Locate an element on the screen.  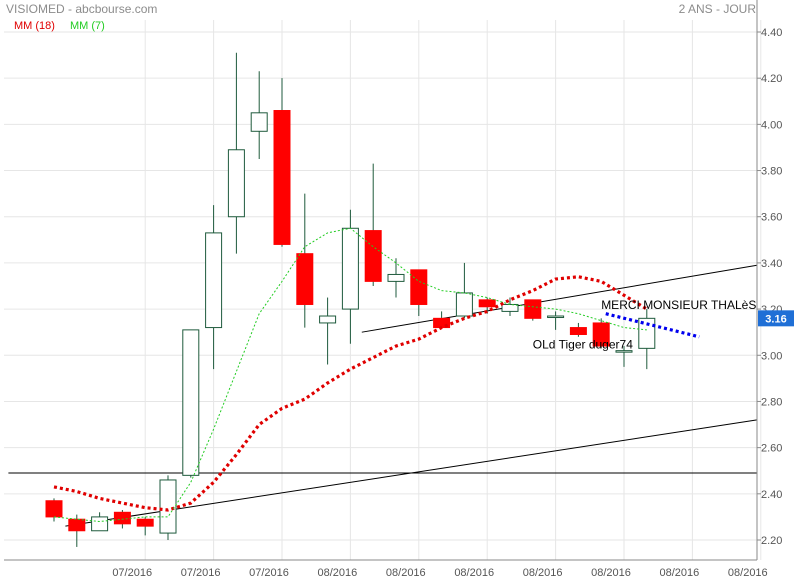
chart-title: VISIOMED - abcbourse.com is located at coordinates (81, 9).